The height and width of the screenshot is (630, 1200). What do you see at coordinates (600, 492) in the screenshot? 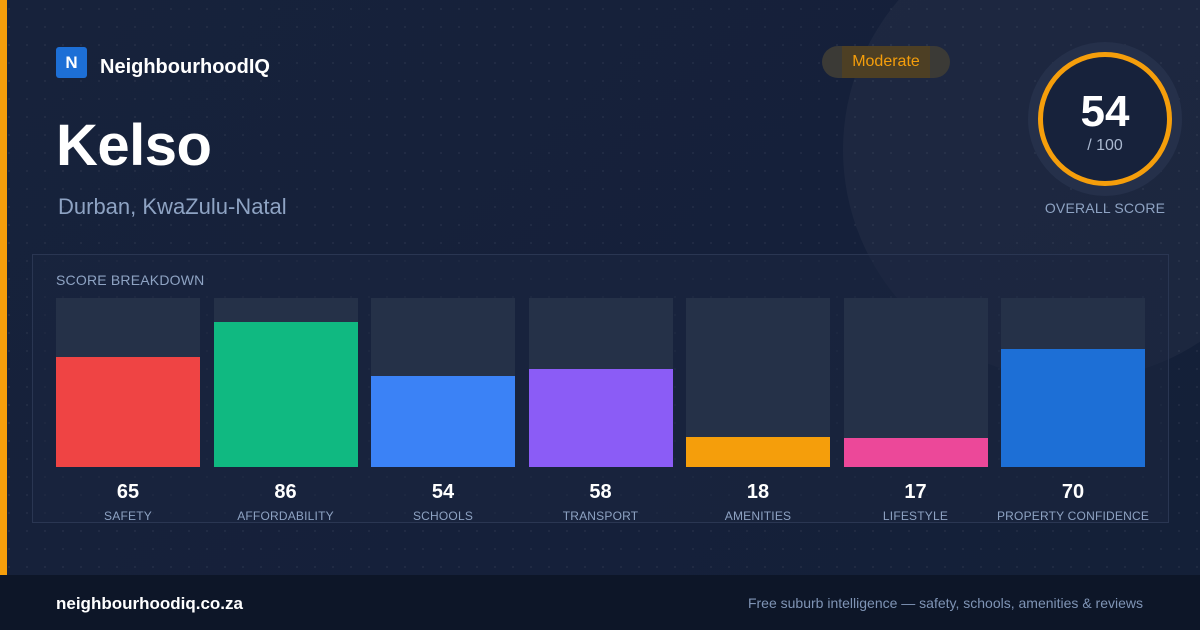
I see `score-bar-value: 58` at bounding box center [600, 492].